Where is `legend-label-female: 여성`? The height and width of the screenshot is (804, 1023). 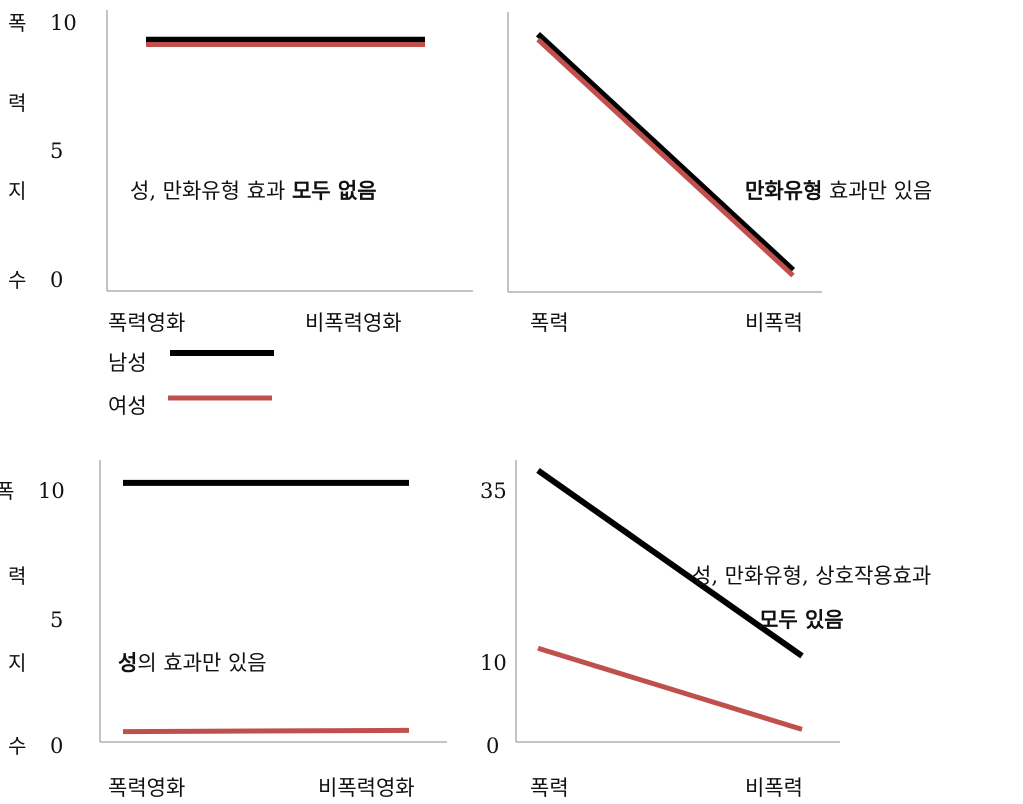 legend-label-female: 여성 is located at coordinates (127, 406).